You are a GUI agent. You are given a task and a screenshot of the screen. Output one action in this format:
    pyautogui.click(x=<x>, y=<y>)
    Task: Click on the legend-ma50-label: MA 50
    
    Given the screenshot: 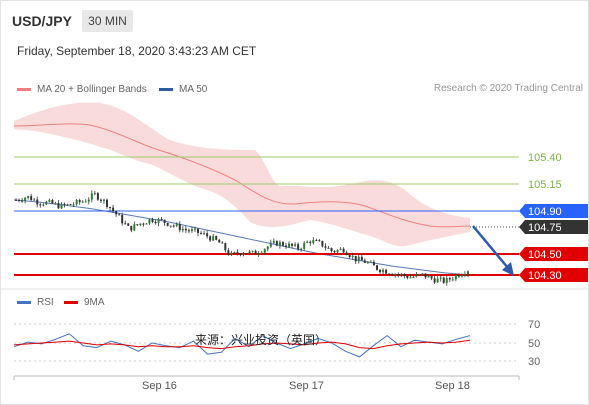 What is the action you would take?
    pyautogui.click(x=193, y=89)
    